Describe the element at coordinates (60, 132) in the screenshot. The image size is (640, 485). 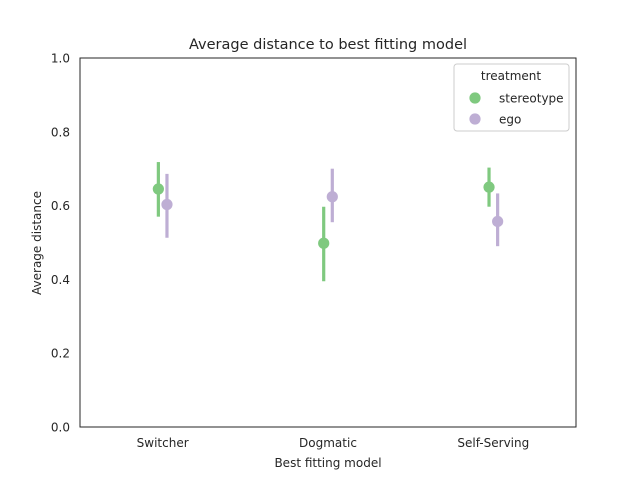
I see `y-tick-label: 0.8` at that location.